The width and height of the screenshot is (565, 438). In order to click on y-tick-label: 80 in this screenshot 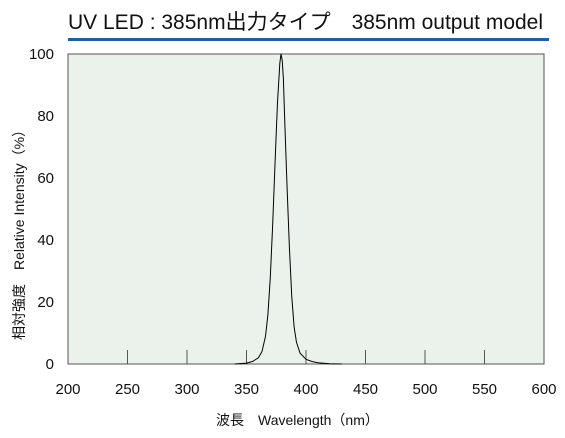, I will do `click(45, 116)`.